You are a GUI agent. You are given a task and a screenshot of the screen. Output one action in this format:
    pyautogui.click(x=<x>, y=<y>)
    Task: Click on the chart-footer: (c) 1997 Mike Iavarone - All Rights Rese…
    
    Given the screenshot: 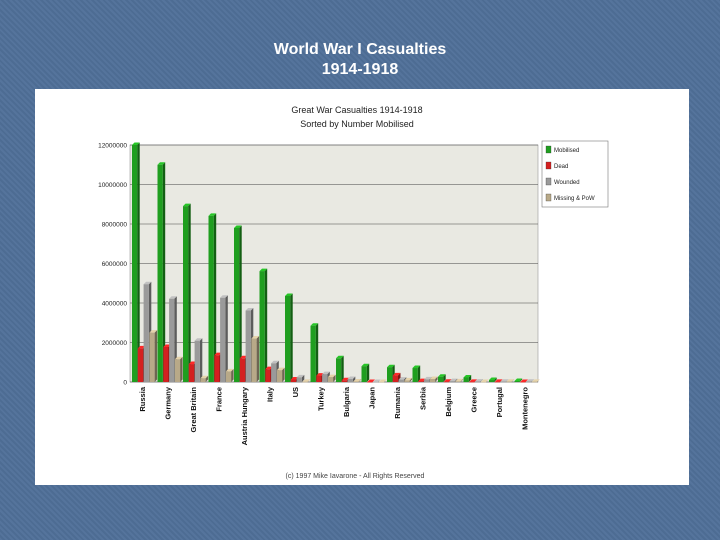 What is the action you would take?
    pyautogui.click(x=355, y=476)
    